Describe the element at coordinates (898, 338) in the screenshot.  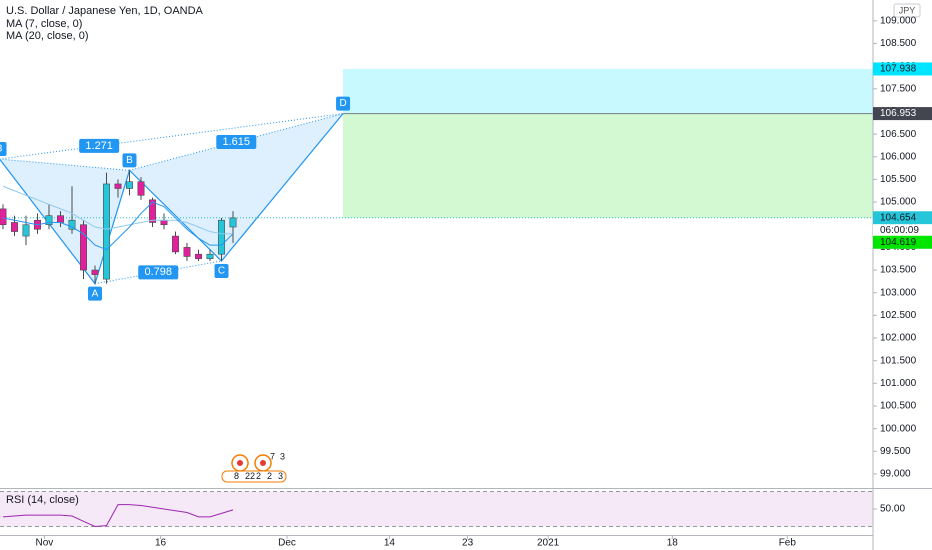
I see `y-tick-label: 102.000` at that location.